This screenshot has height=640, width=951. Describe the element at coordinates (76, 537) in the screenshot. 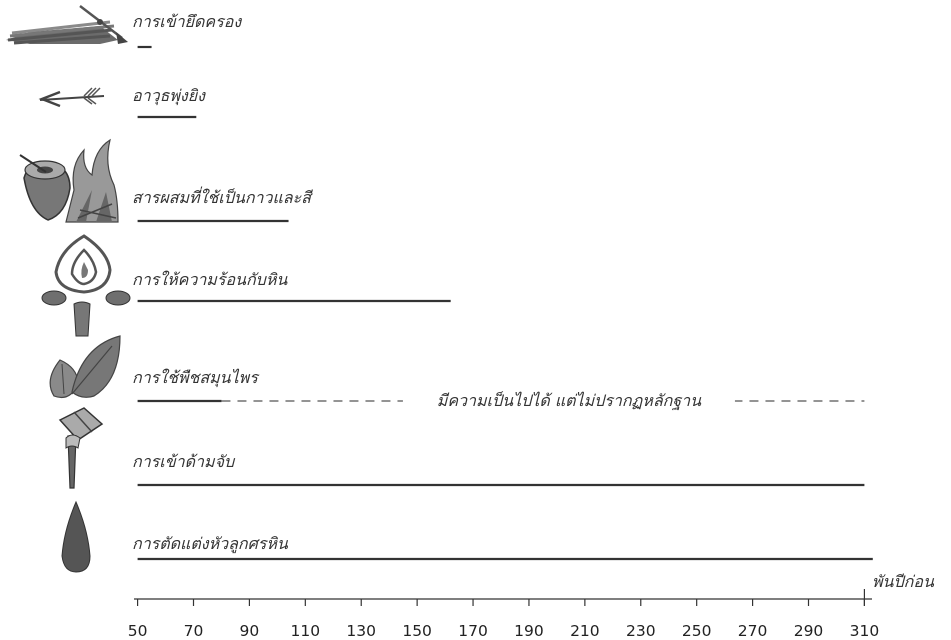

I see `stone-point-icon` at that location.